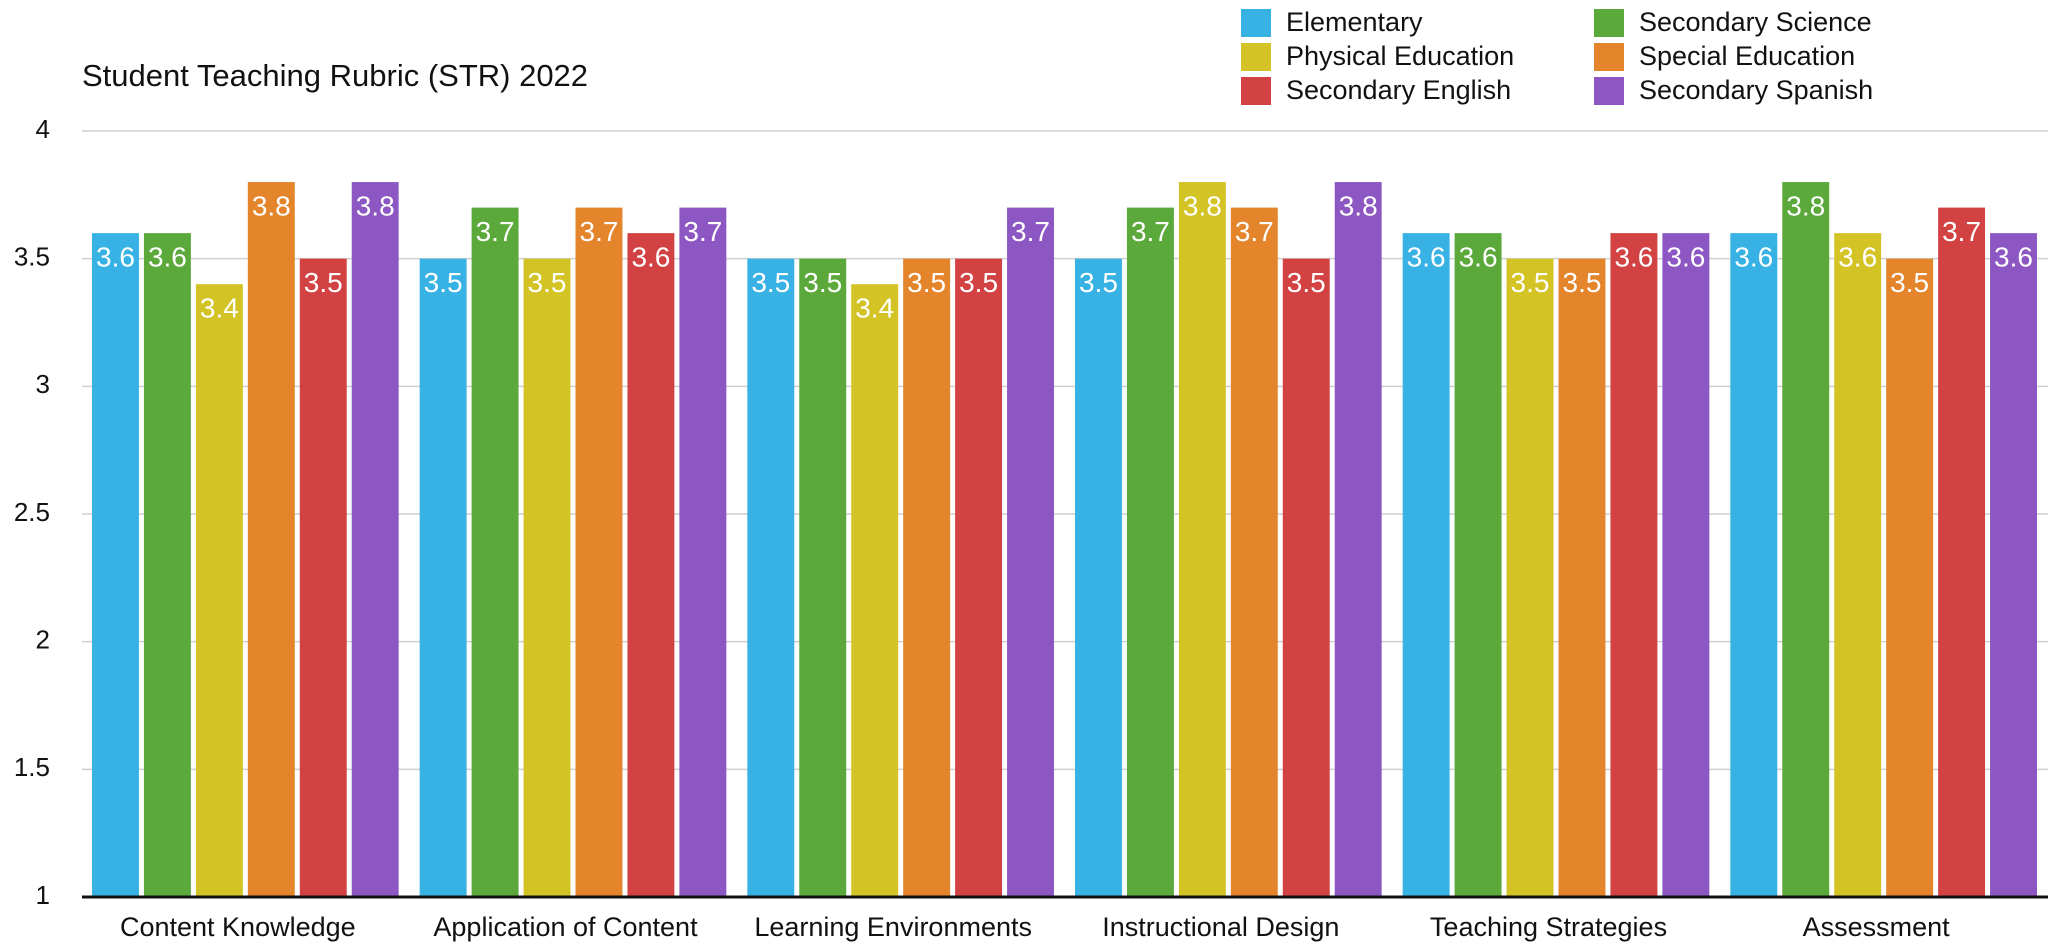  Describe the element at coordinates (1220, 927) in the screenshot. I see `x-tick-label: Instructional Design` at that location.